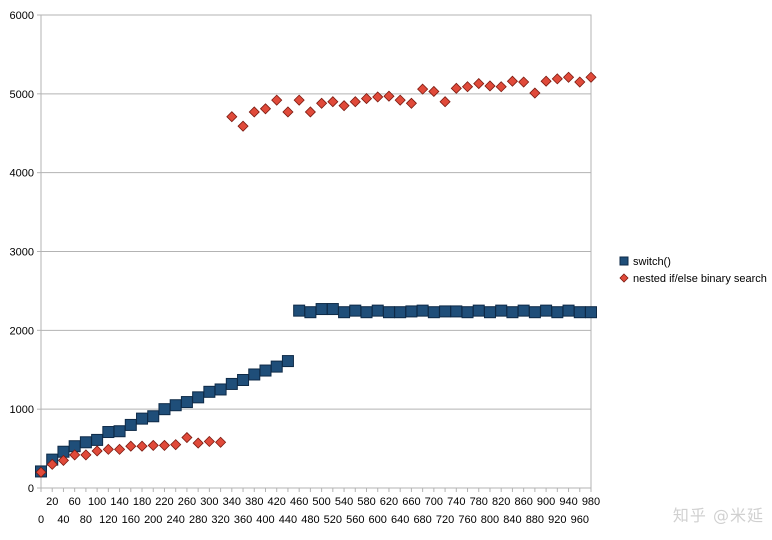 Image resolution: width=772 pixels, height=540 pixels. Describe the element at coordinates (209, 502) in the screenshot. I see `x-tick-label: 300` at that location.